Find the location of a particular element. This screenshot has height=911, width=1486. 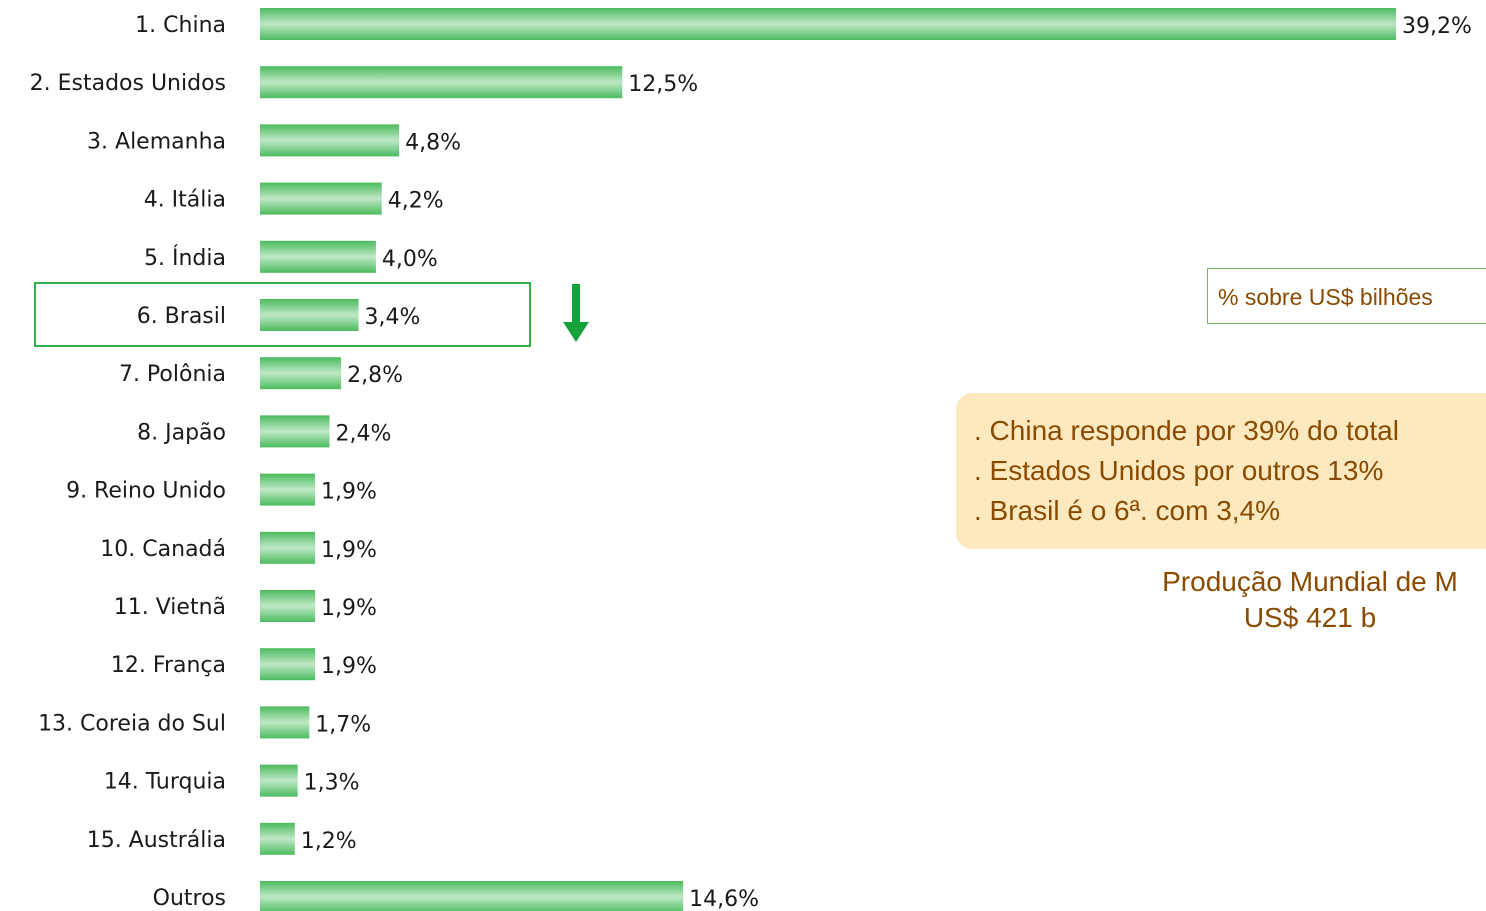

bar-japao is located at coordinates (295, 431).